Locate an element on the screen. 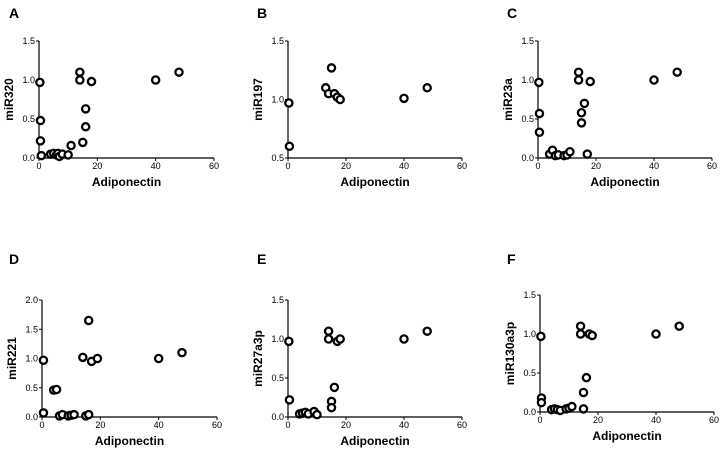 The height and width of the screenshot is (461, 726). y-axis-title: miR23a is located at coordinates (508, 99).